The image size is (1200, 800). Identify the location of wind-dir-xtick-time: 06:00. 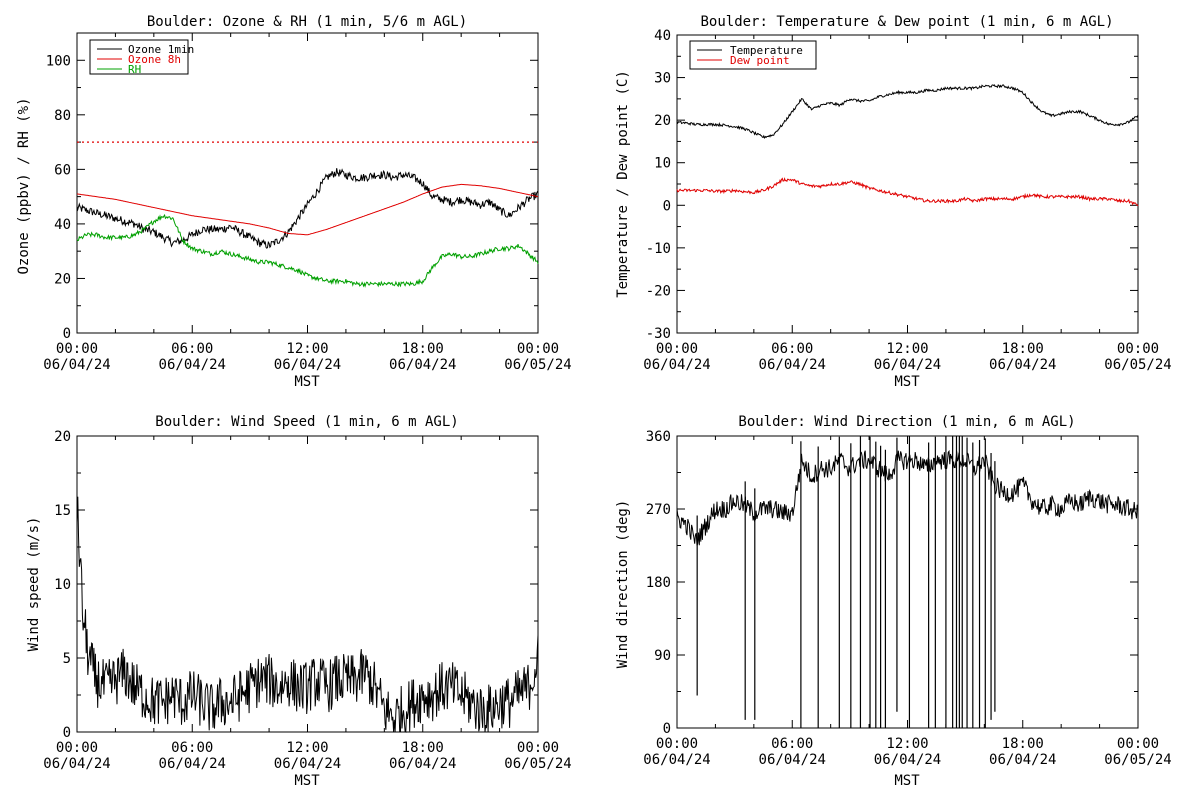
(792, 744).